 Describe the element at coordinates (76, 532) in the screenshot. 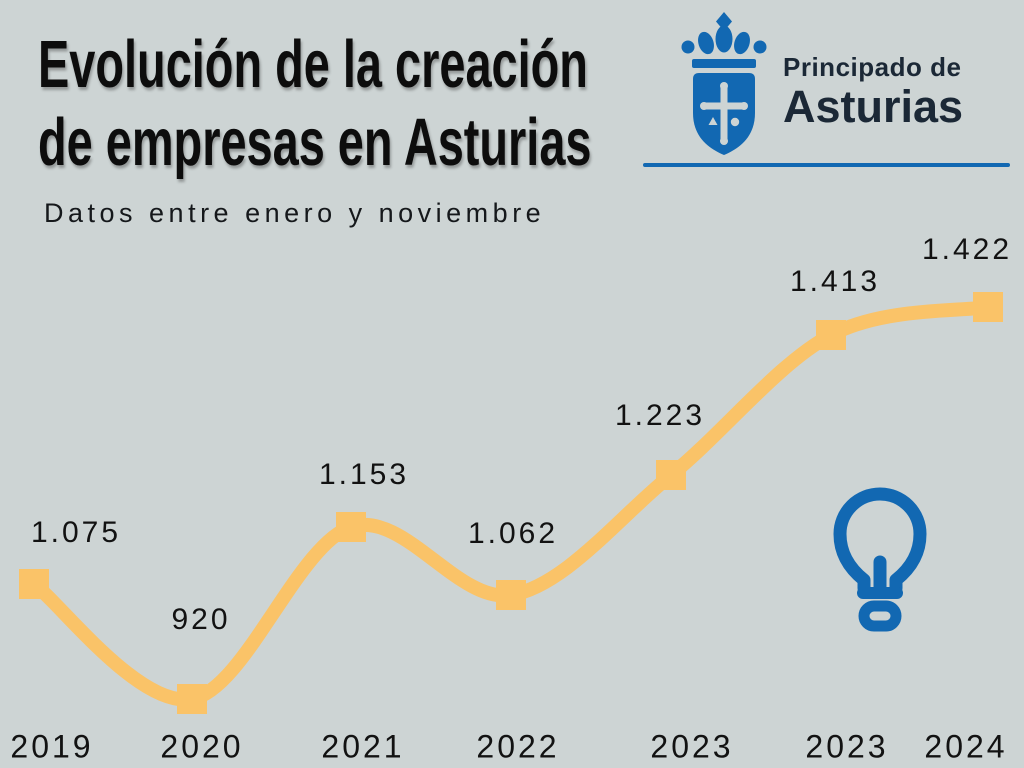

I see `data-label-0: 1.075` at that location.